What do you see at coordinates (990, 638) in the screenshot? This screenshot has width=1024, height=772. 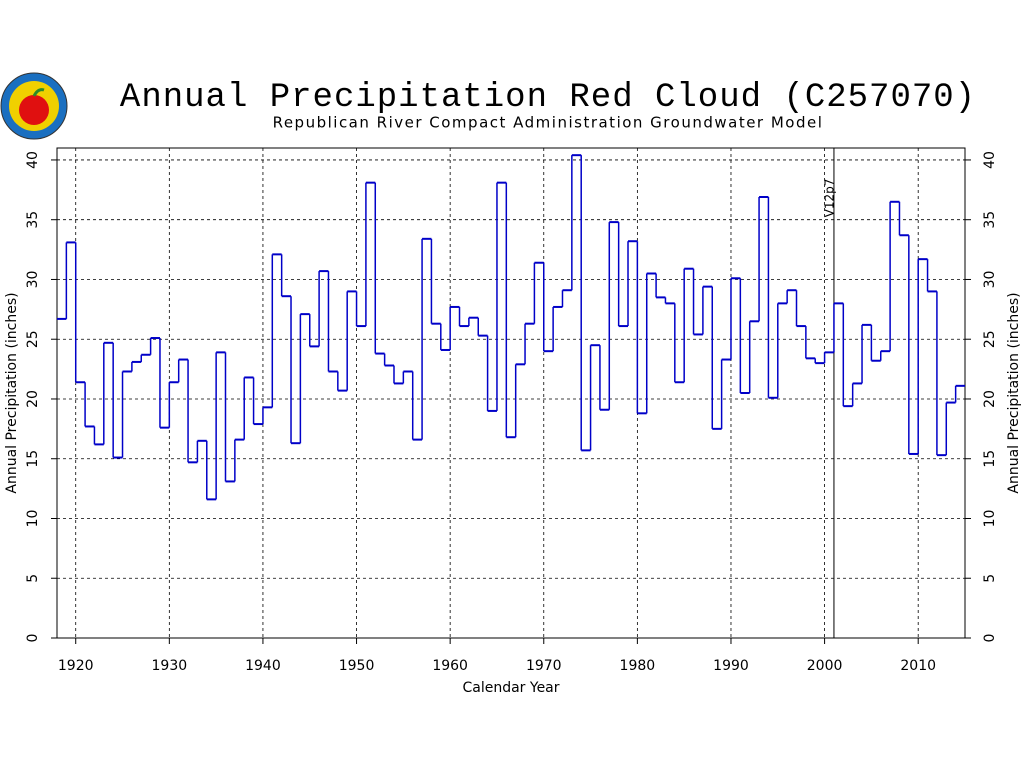 I see `y2-tick-label: 0` at bounding box center [990, 638].